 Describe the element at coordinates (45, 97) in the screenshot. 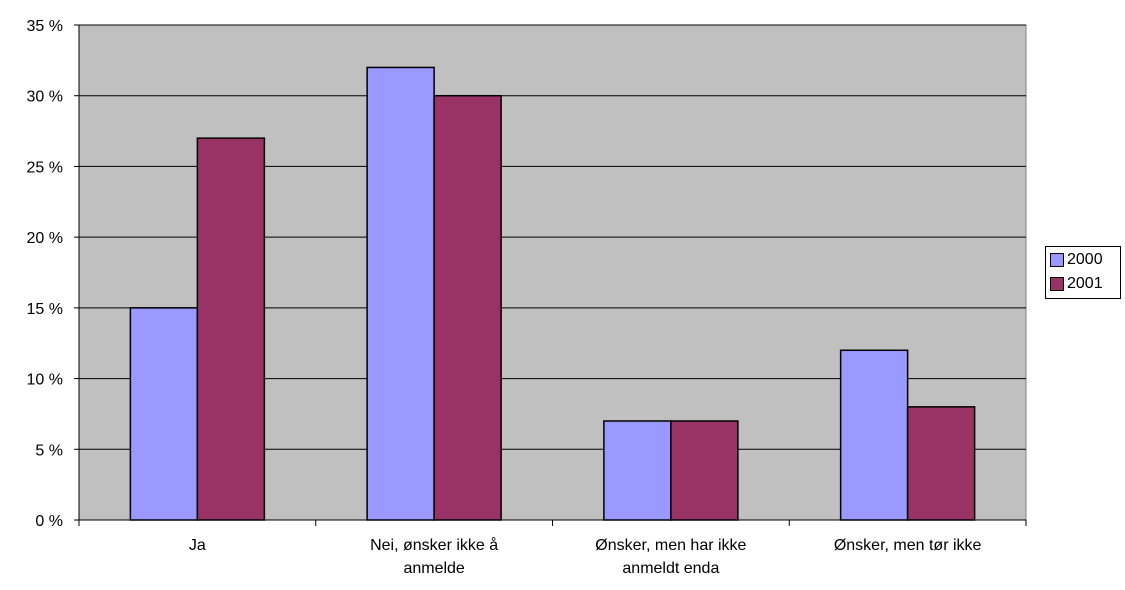

I see `y-tick-label: 30 %` at that location.